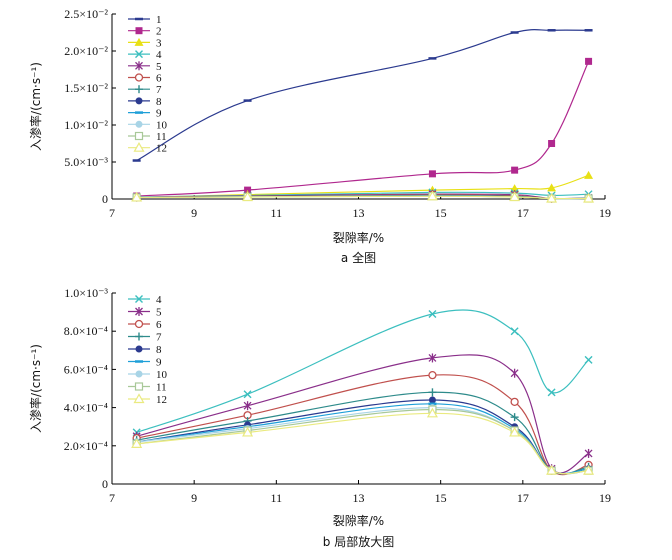 The height and width of the screenshot is (560, 672). What do you see at coordinates (86, 162) in the screenshot?
I see `y-tick-label: 5.0×10⁻³` at bounding box center [86, 162].